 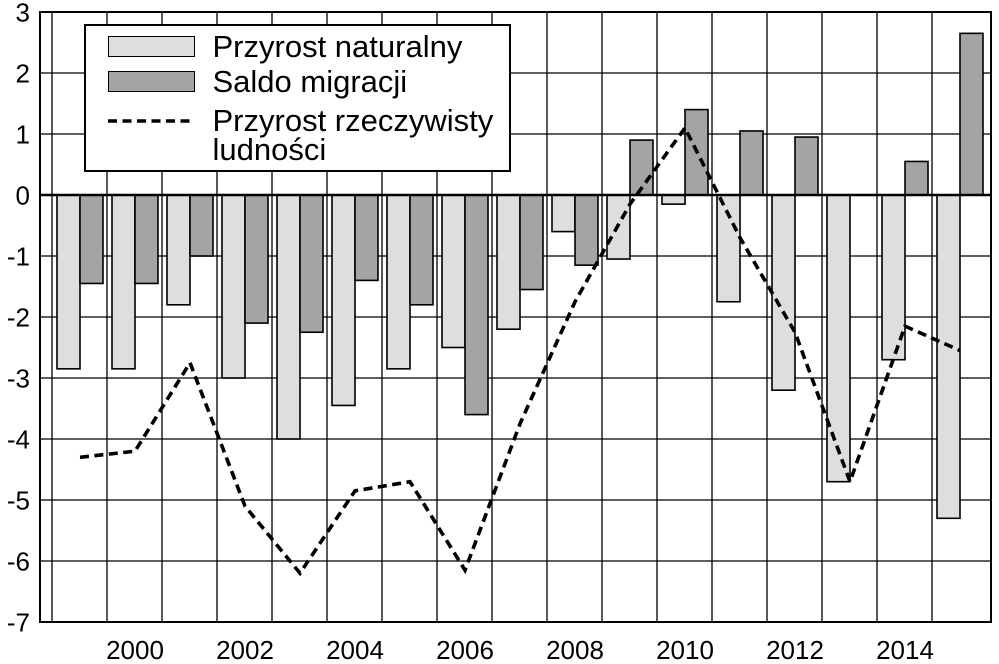 What do you see at coordinates (23, 195) in the screenshot?
I see `y-tick-label: 0` at bounding box center [23, 195].